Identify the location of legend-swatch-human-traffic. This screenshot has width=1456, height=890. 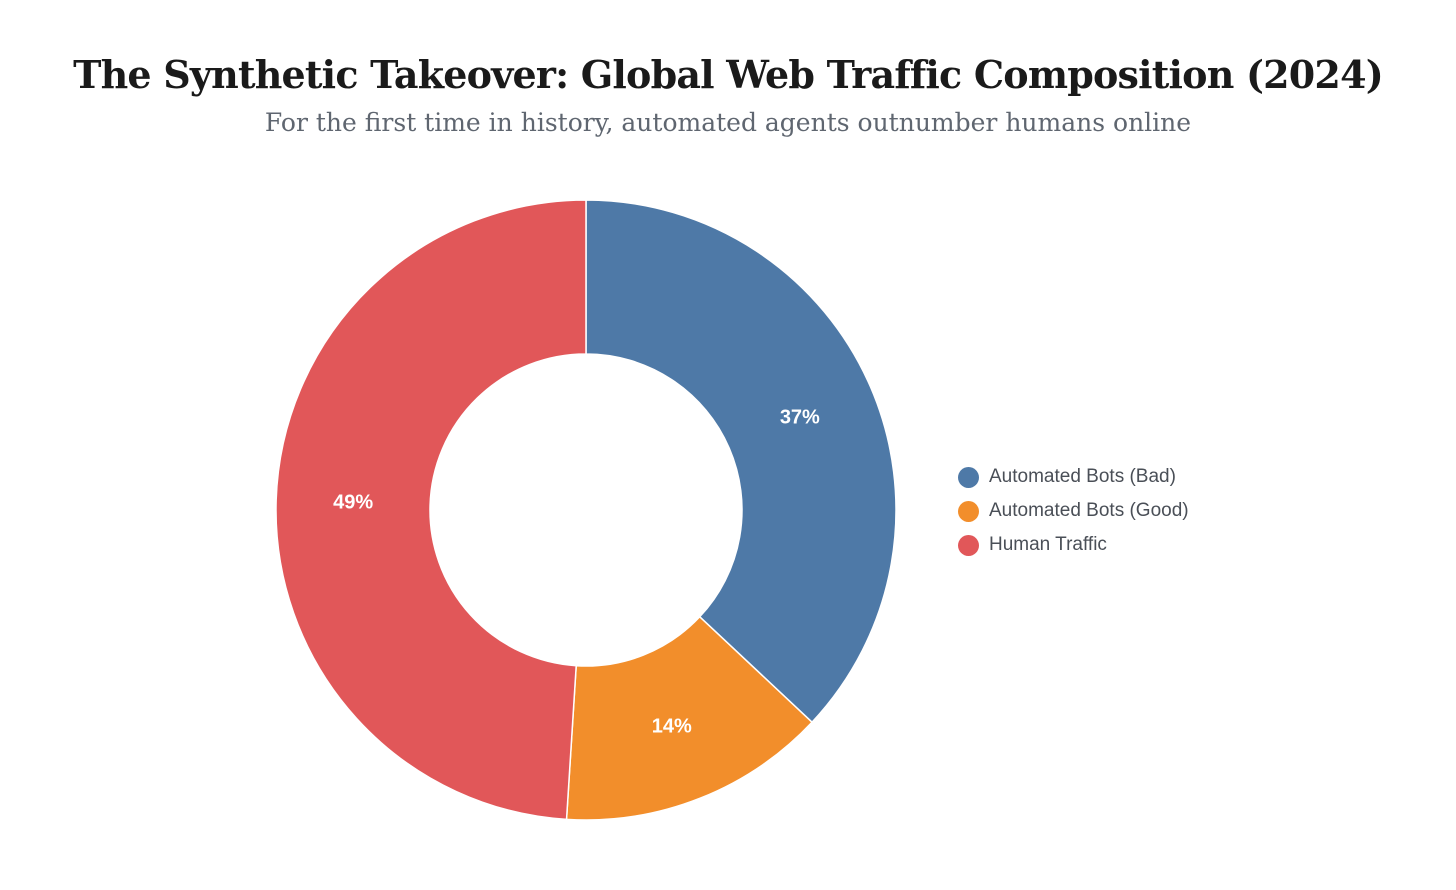
(968, 545).